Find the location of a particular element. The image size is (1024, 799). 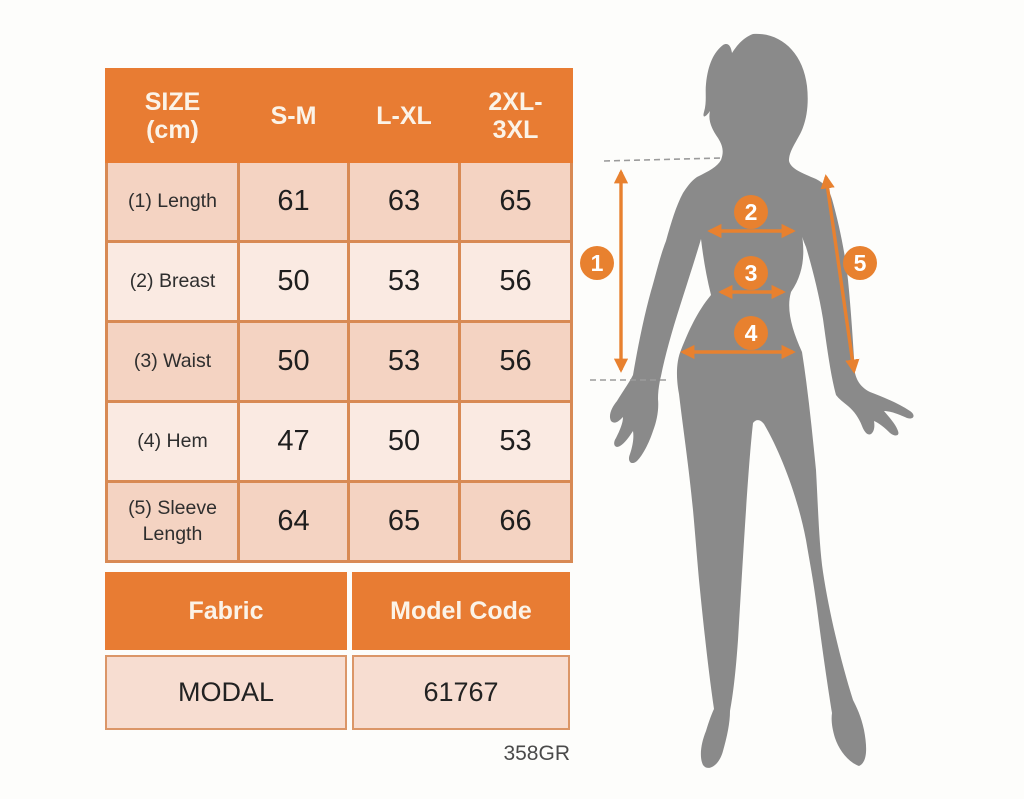

column-header-2xl3xl: 2XL-3XL is located at coordinates (515, 115).